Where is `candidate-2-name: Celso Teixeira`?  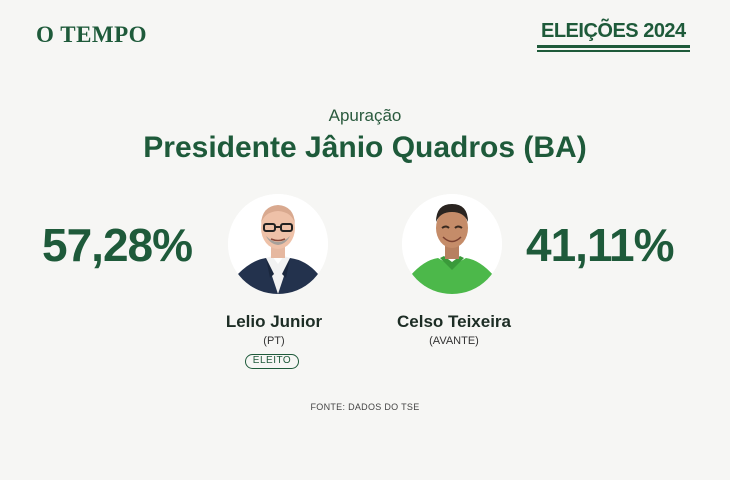
candidate-2-name: Celso Teixeira is located at coordinates (454, 321).